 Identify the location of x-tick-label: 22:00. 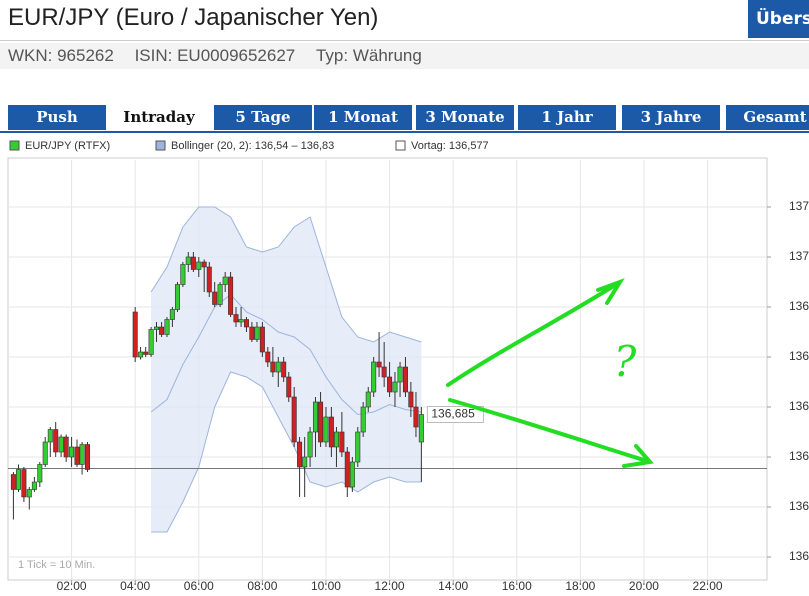
(708, 586).